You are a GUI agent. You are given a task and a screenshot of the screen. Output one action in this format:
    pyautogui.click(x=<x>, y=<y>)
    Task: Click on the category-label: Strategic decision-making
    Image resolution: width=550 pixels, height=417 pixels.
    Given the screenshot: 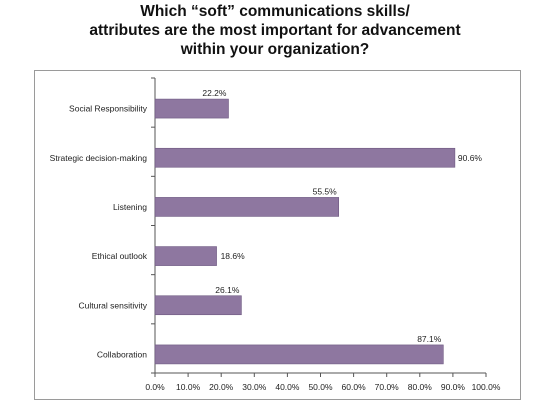 What is the action you would take?
    pyautogui.click(x=99, y=158)
    